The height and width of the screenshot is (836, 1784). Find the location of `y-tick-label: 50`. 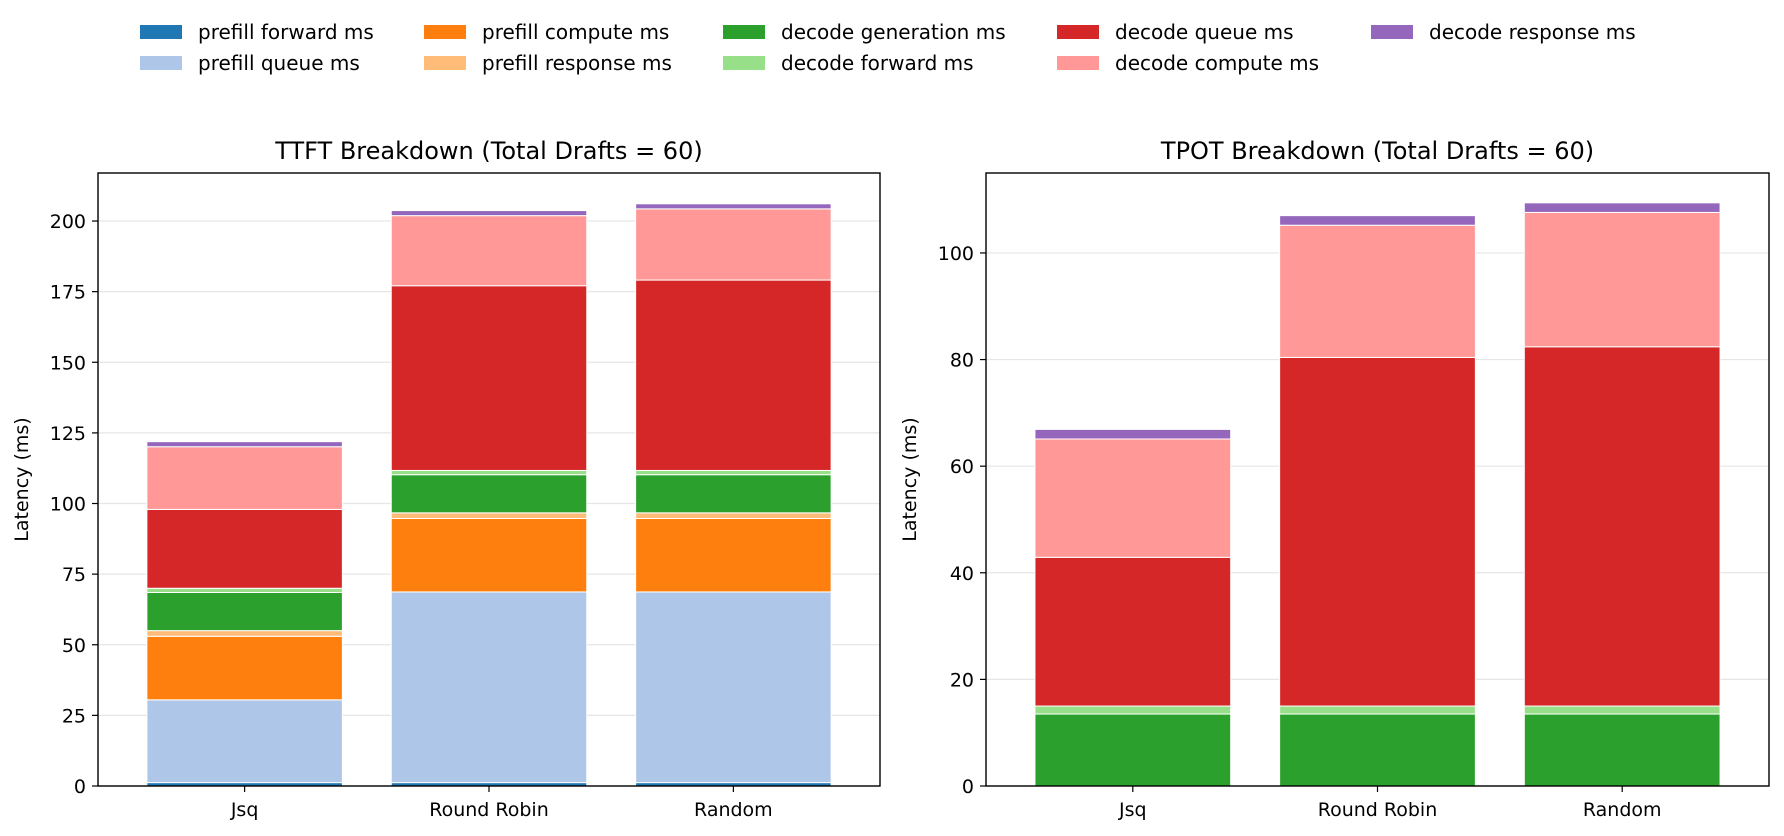

y-tick-label: 50 is located at coordinates (74, 646).